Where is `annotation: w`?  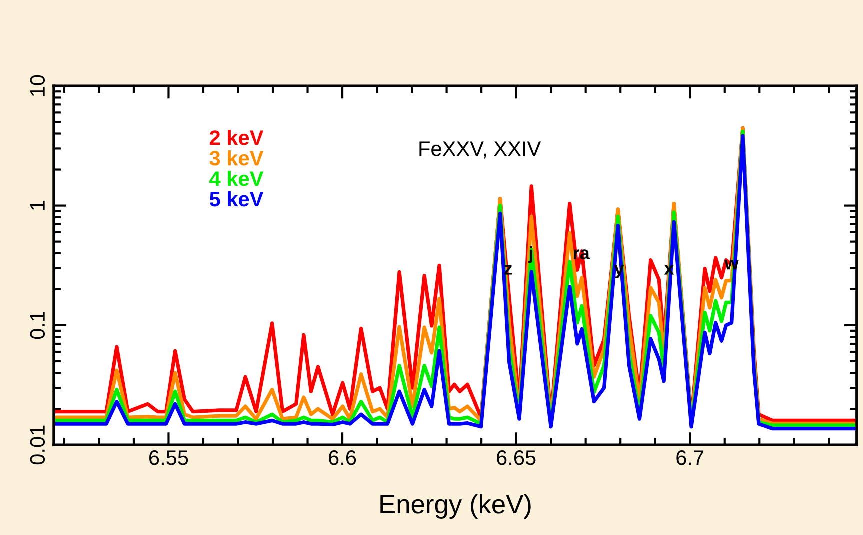 annotation: w is located at coordinates (731, 265).